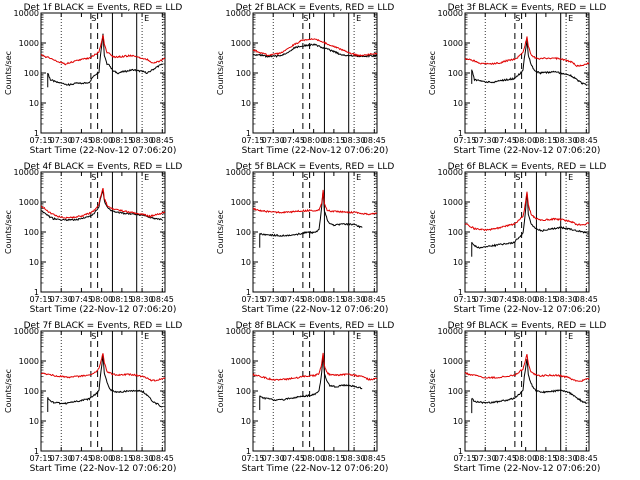 This screenshot has width=640, height=480. I want to click on panel-title: Det 3f BLACK = Events, RED = LLD, so click(527, 8).